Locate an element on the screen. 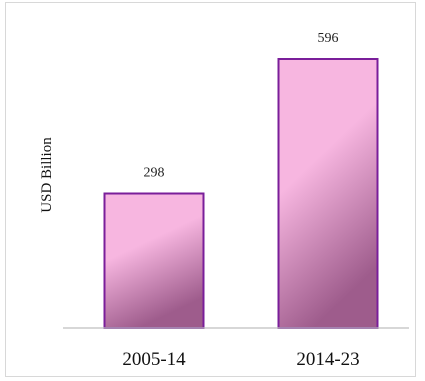 The width and height of the screenshot is (425, 381). data-label-2014-23: 596 is located at coordinates (328, 38).